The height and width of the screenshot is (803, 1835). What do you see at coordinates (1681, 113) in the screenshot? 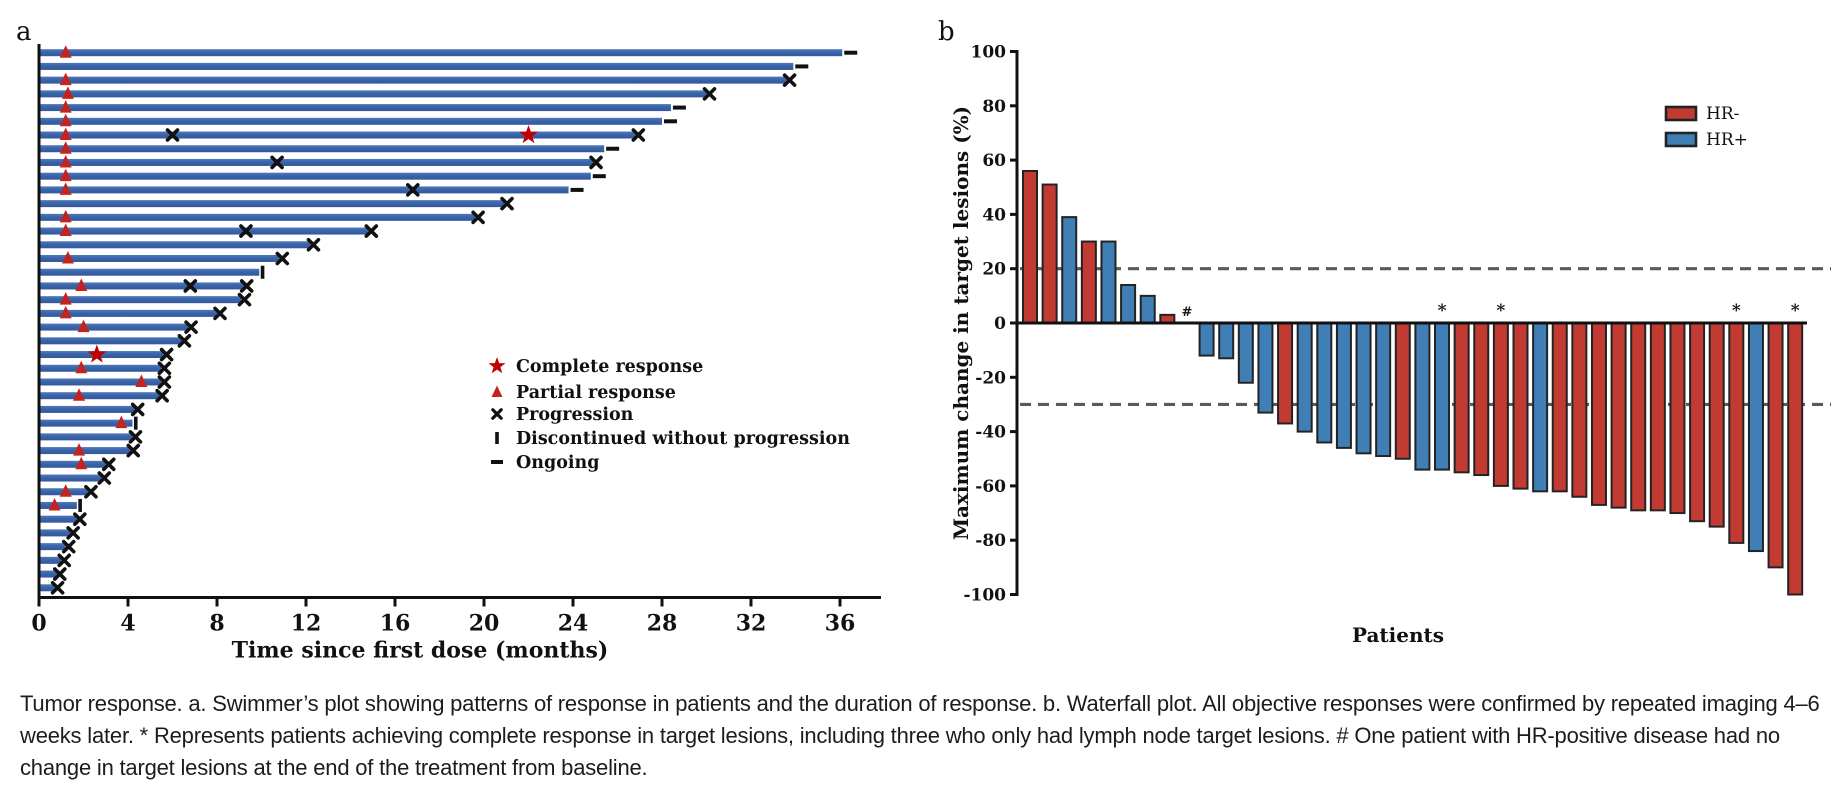
I see `legend-swatch-neg` at bounding box center [1681, 113].